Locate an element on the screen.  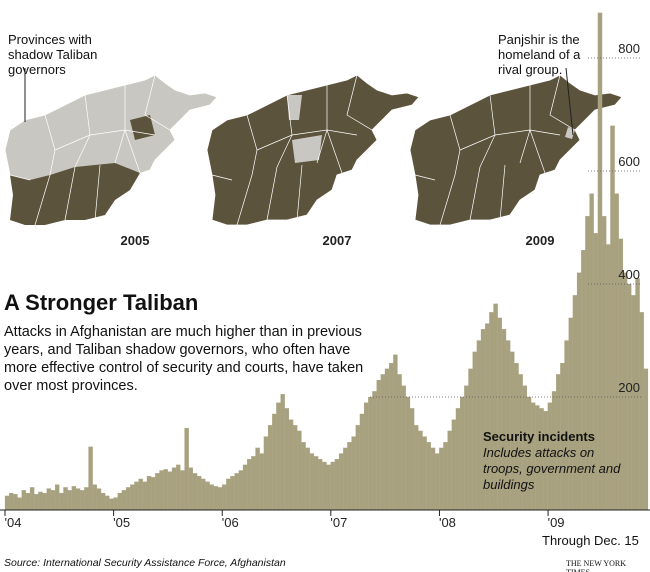
x-tick-label: '09 is located at coordinates (556, 522).